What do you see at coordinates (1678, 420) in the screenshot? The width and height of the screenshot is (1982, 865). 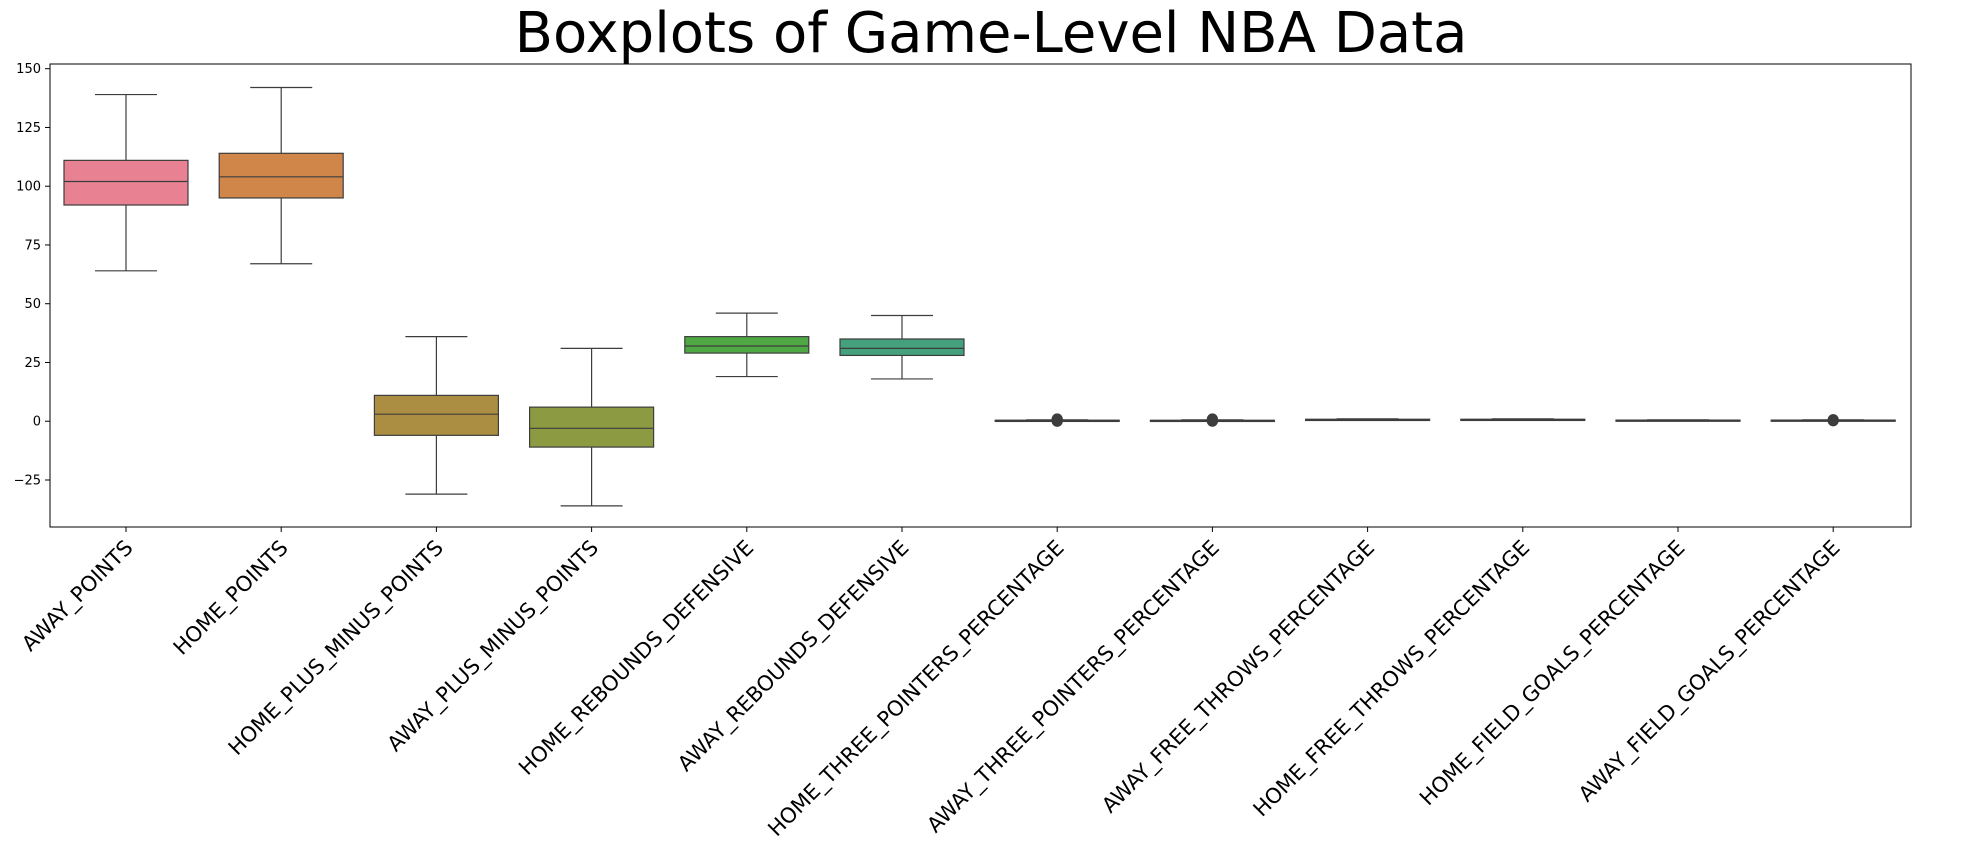 I see `box-home-field-goals-percentage` at bounding box center [1678, 420].